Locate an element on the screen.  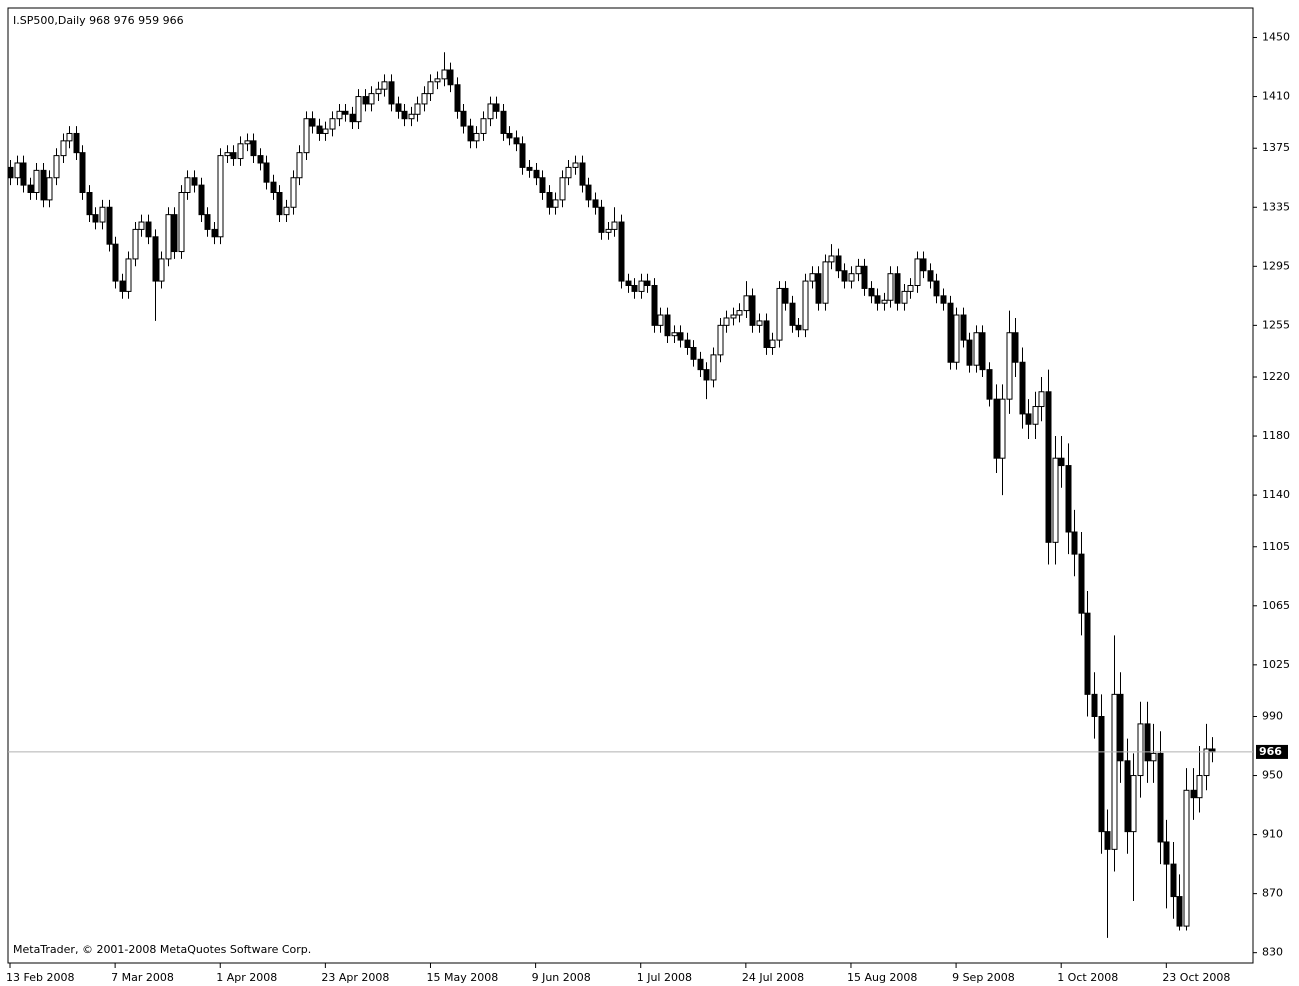
x-tick-label: 1 Apr 2008 is located at coordinates (246, 977).